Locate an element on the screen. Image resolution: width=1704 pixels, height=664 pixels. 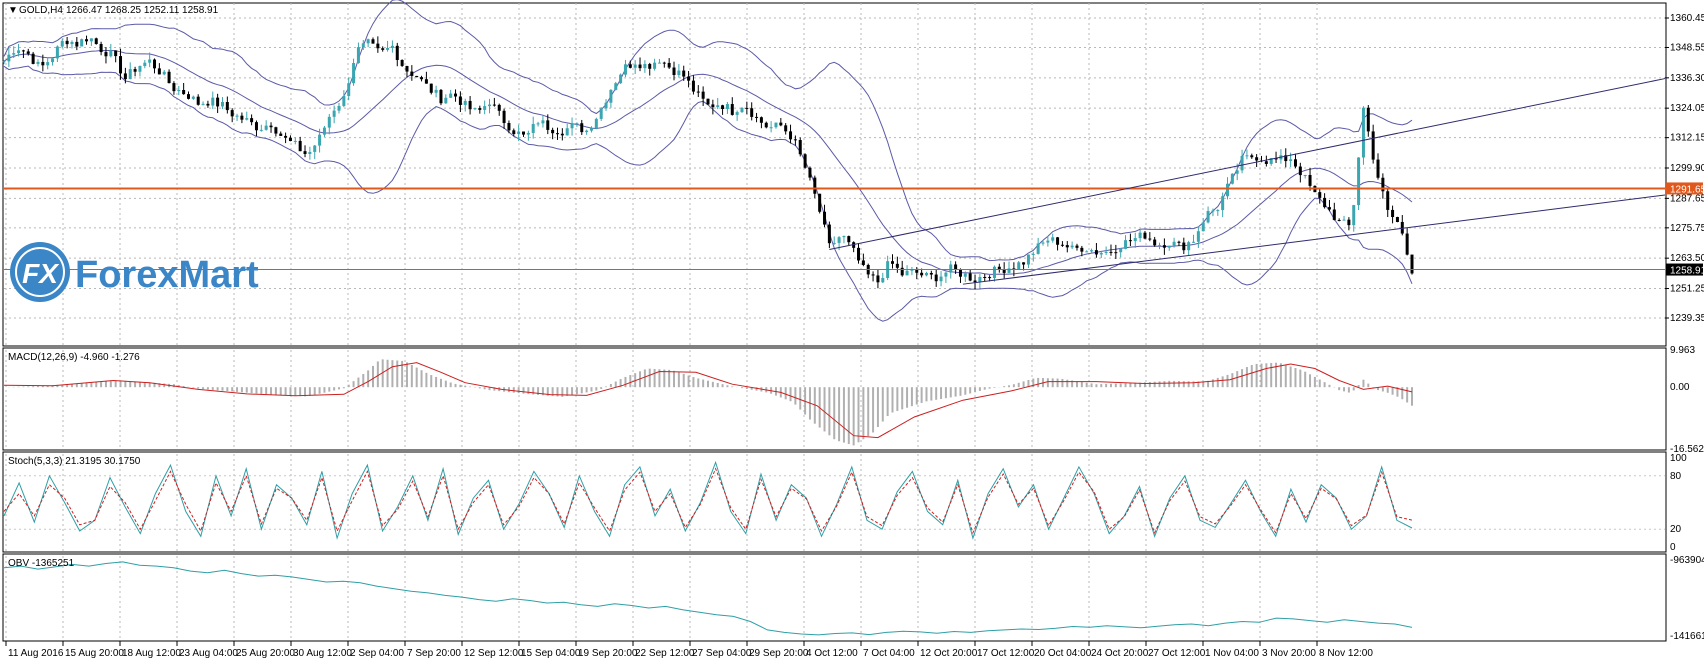
time-tick-label: 19 Sep 20:00 is located at coordinates (608, 653).